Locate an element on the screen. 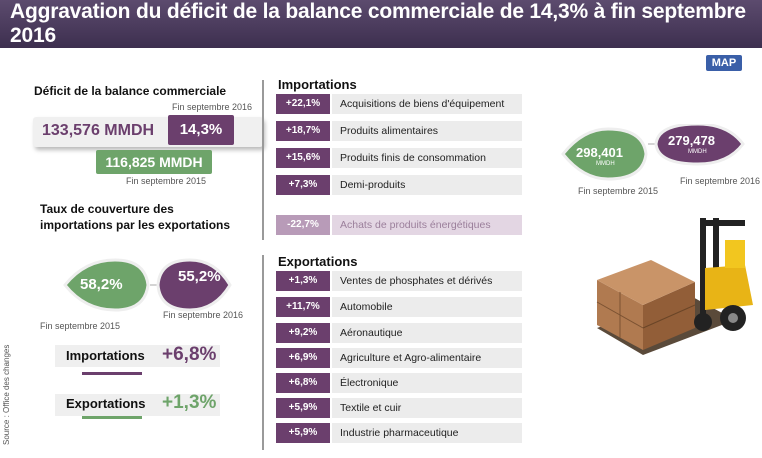 This screenshot has height=458, width=762. exports-row-pct: +6,9% is located at coordinates (303, 358).